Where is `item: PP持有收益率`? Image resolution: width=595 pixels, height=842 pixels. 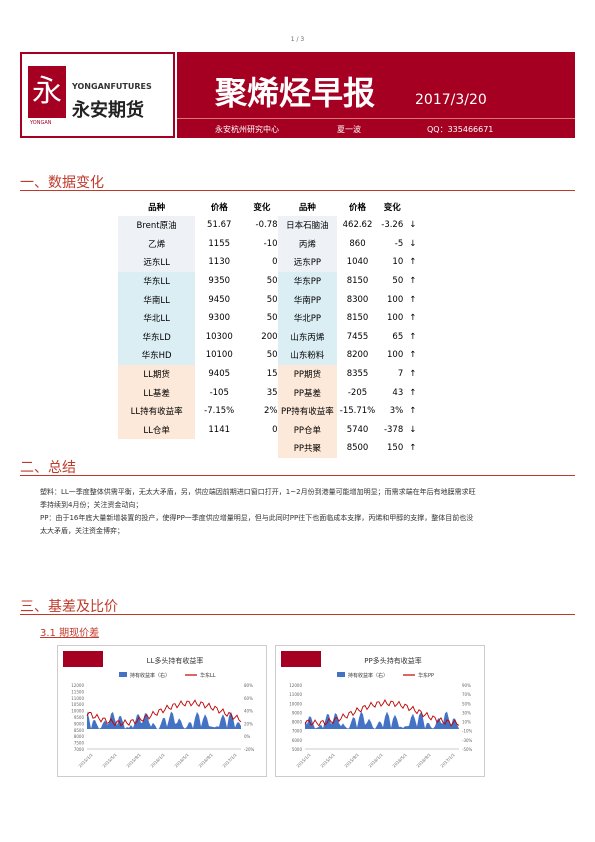 item: PP持有收益率 is located at coordinates (307, 411).